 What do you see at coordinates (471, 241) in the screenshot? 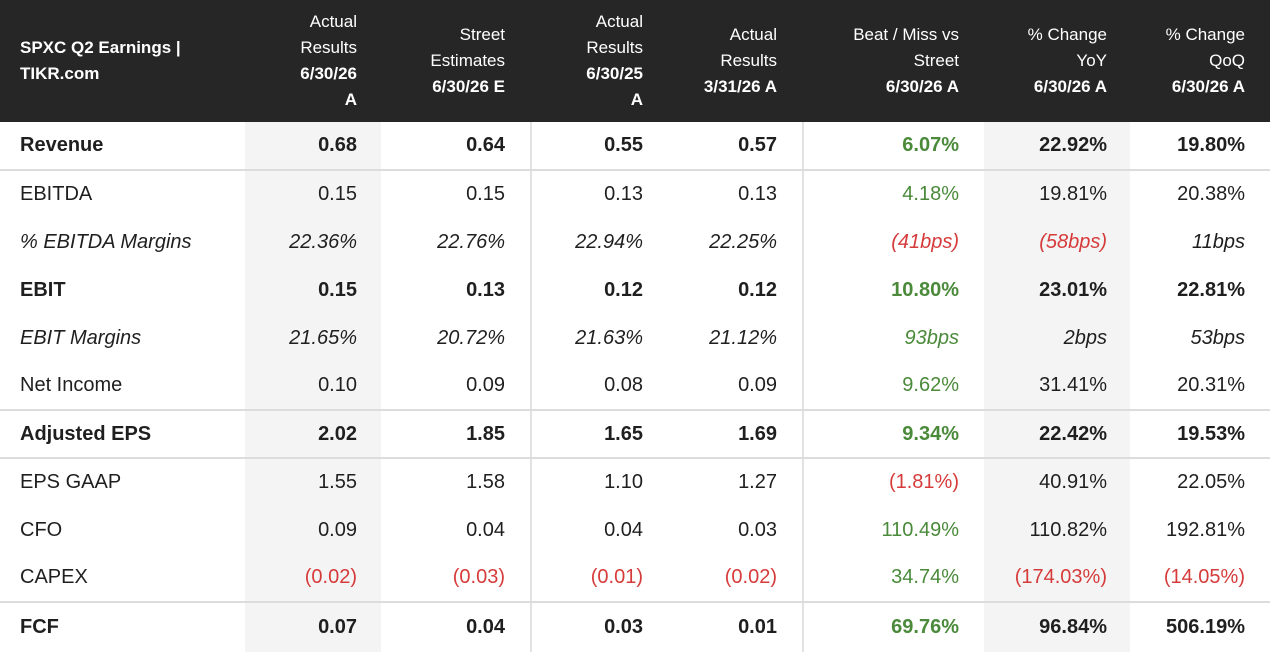
I see `cell-street-estimate: 22.76%` at bounding box center [471, 241].